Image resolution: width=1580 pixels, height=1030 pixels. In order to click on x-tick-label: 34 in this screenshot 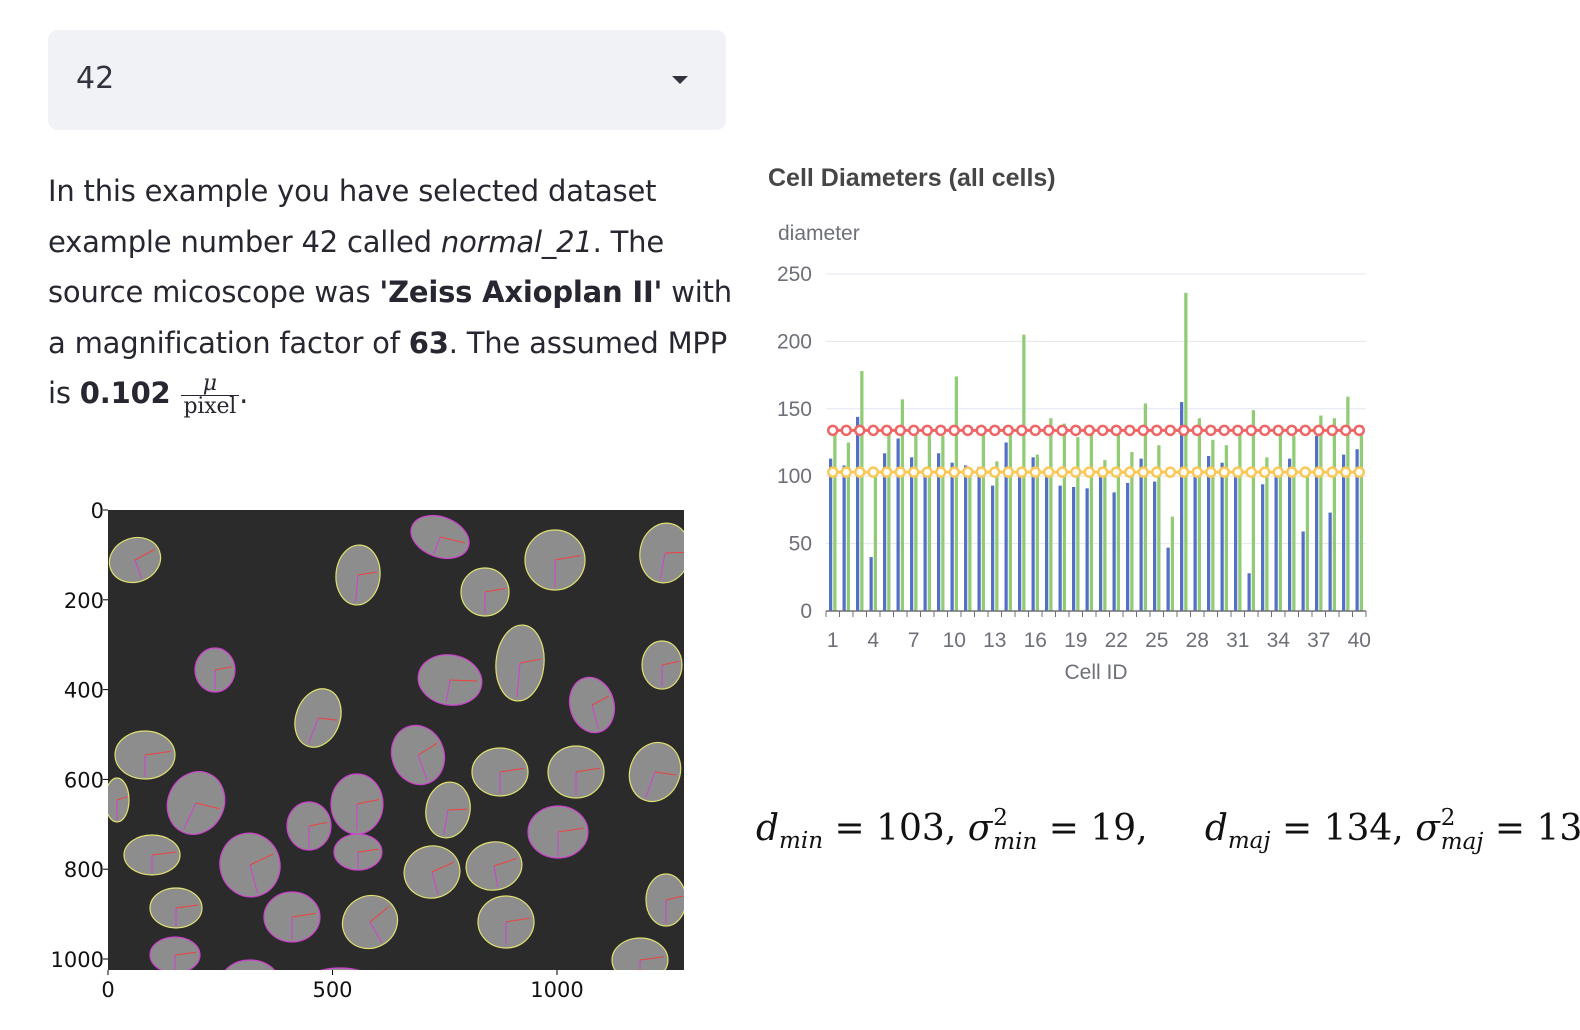, I will do `click(1279, 640)`.